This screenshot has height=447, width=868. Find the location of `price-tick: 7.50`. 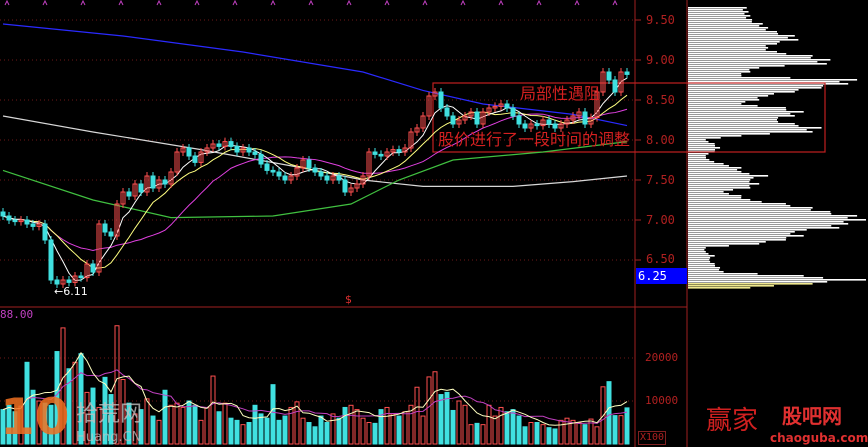

price-tick: 7.50 is located at coordinates (660, 180).